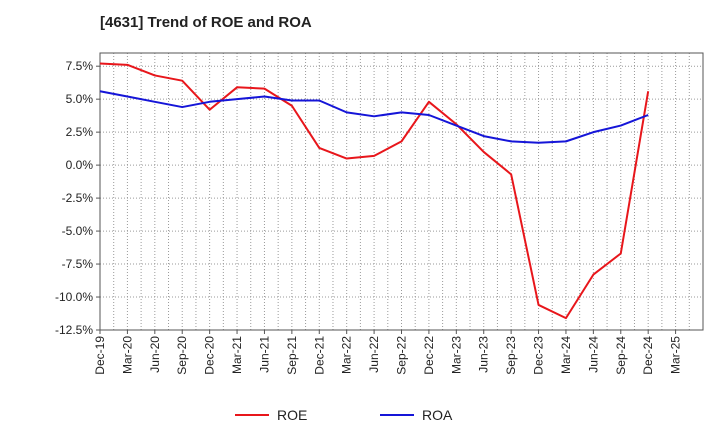 This screenshot has width=720, height=440. I want to click on legend-item-roe: ROE, so click(271, 415).